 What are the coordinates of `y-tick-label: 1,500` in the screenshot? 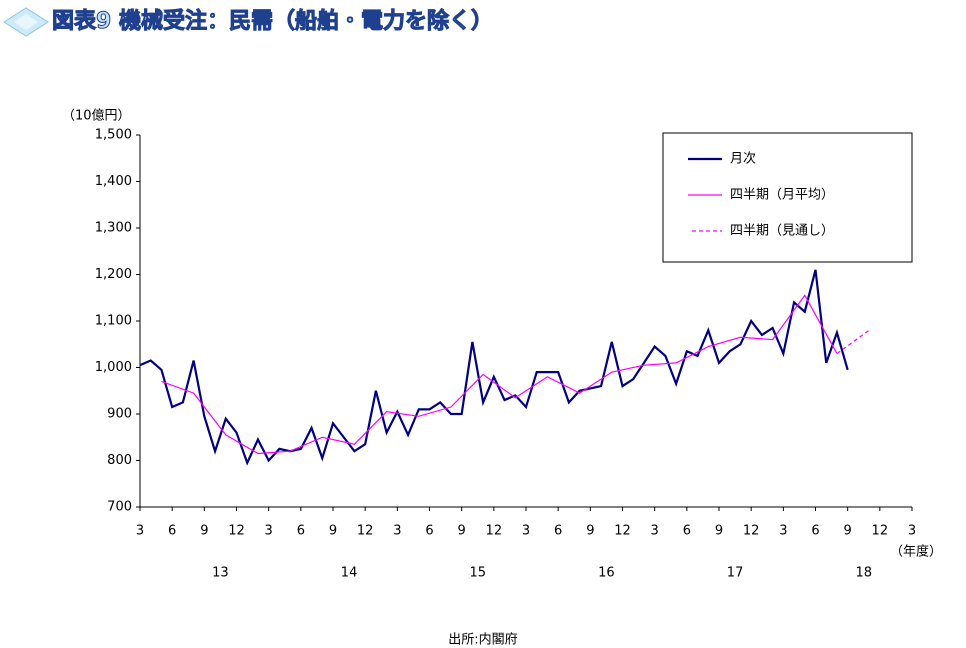 It's located at (113, 135).